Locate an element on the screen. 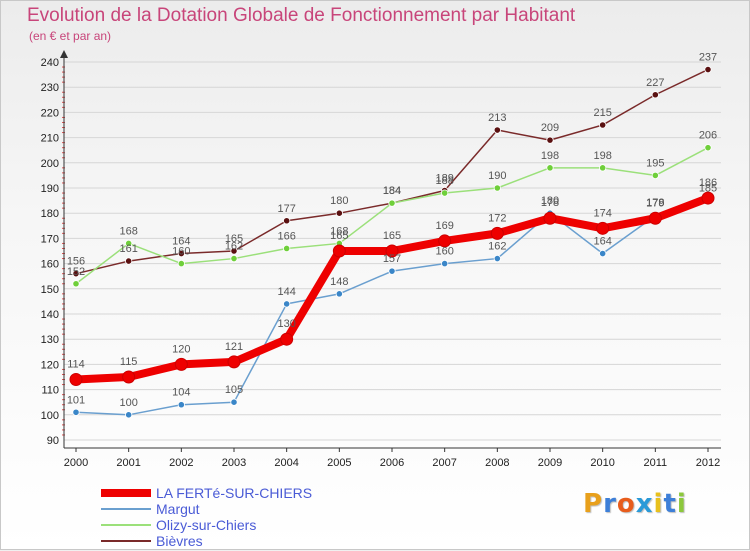 This screenshot has height=551, width=750. y-tick-label: 210 is located at coordinates (50, 139).